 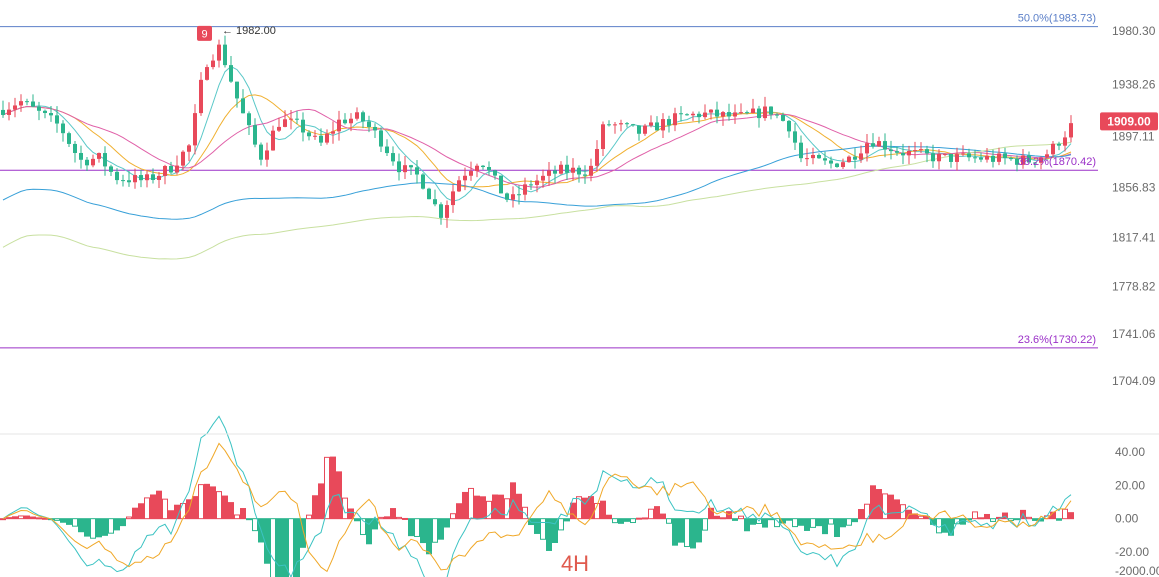 What do you see at coordinates (1057, 162) in the screenshot?
I see `fib-label-1: 38.2%(1870.42)` at bounding box center [1057, 162].